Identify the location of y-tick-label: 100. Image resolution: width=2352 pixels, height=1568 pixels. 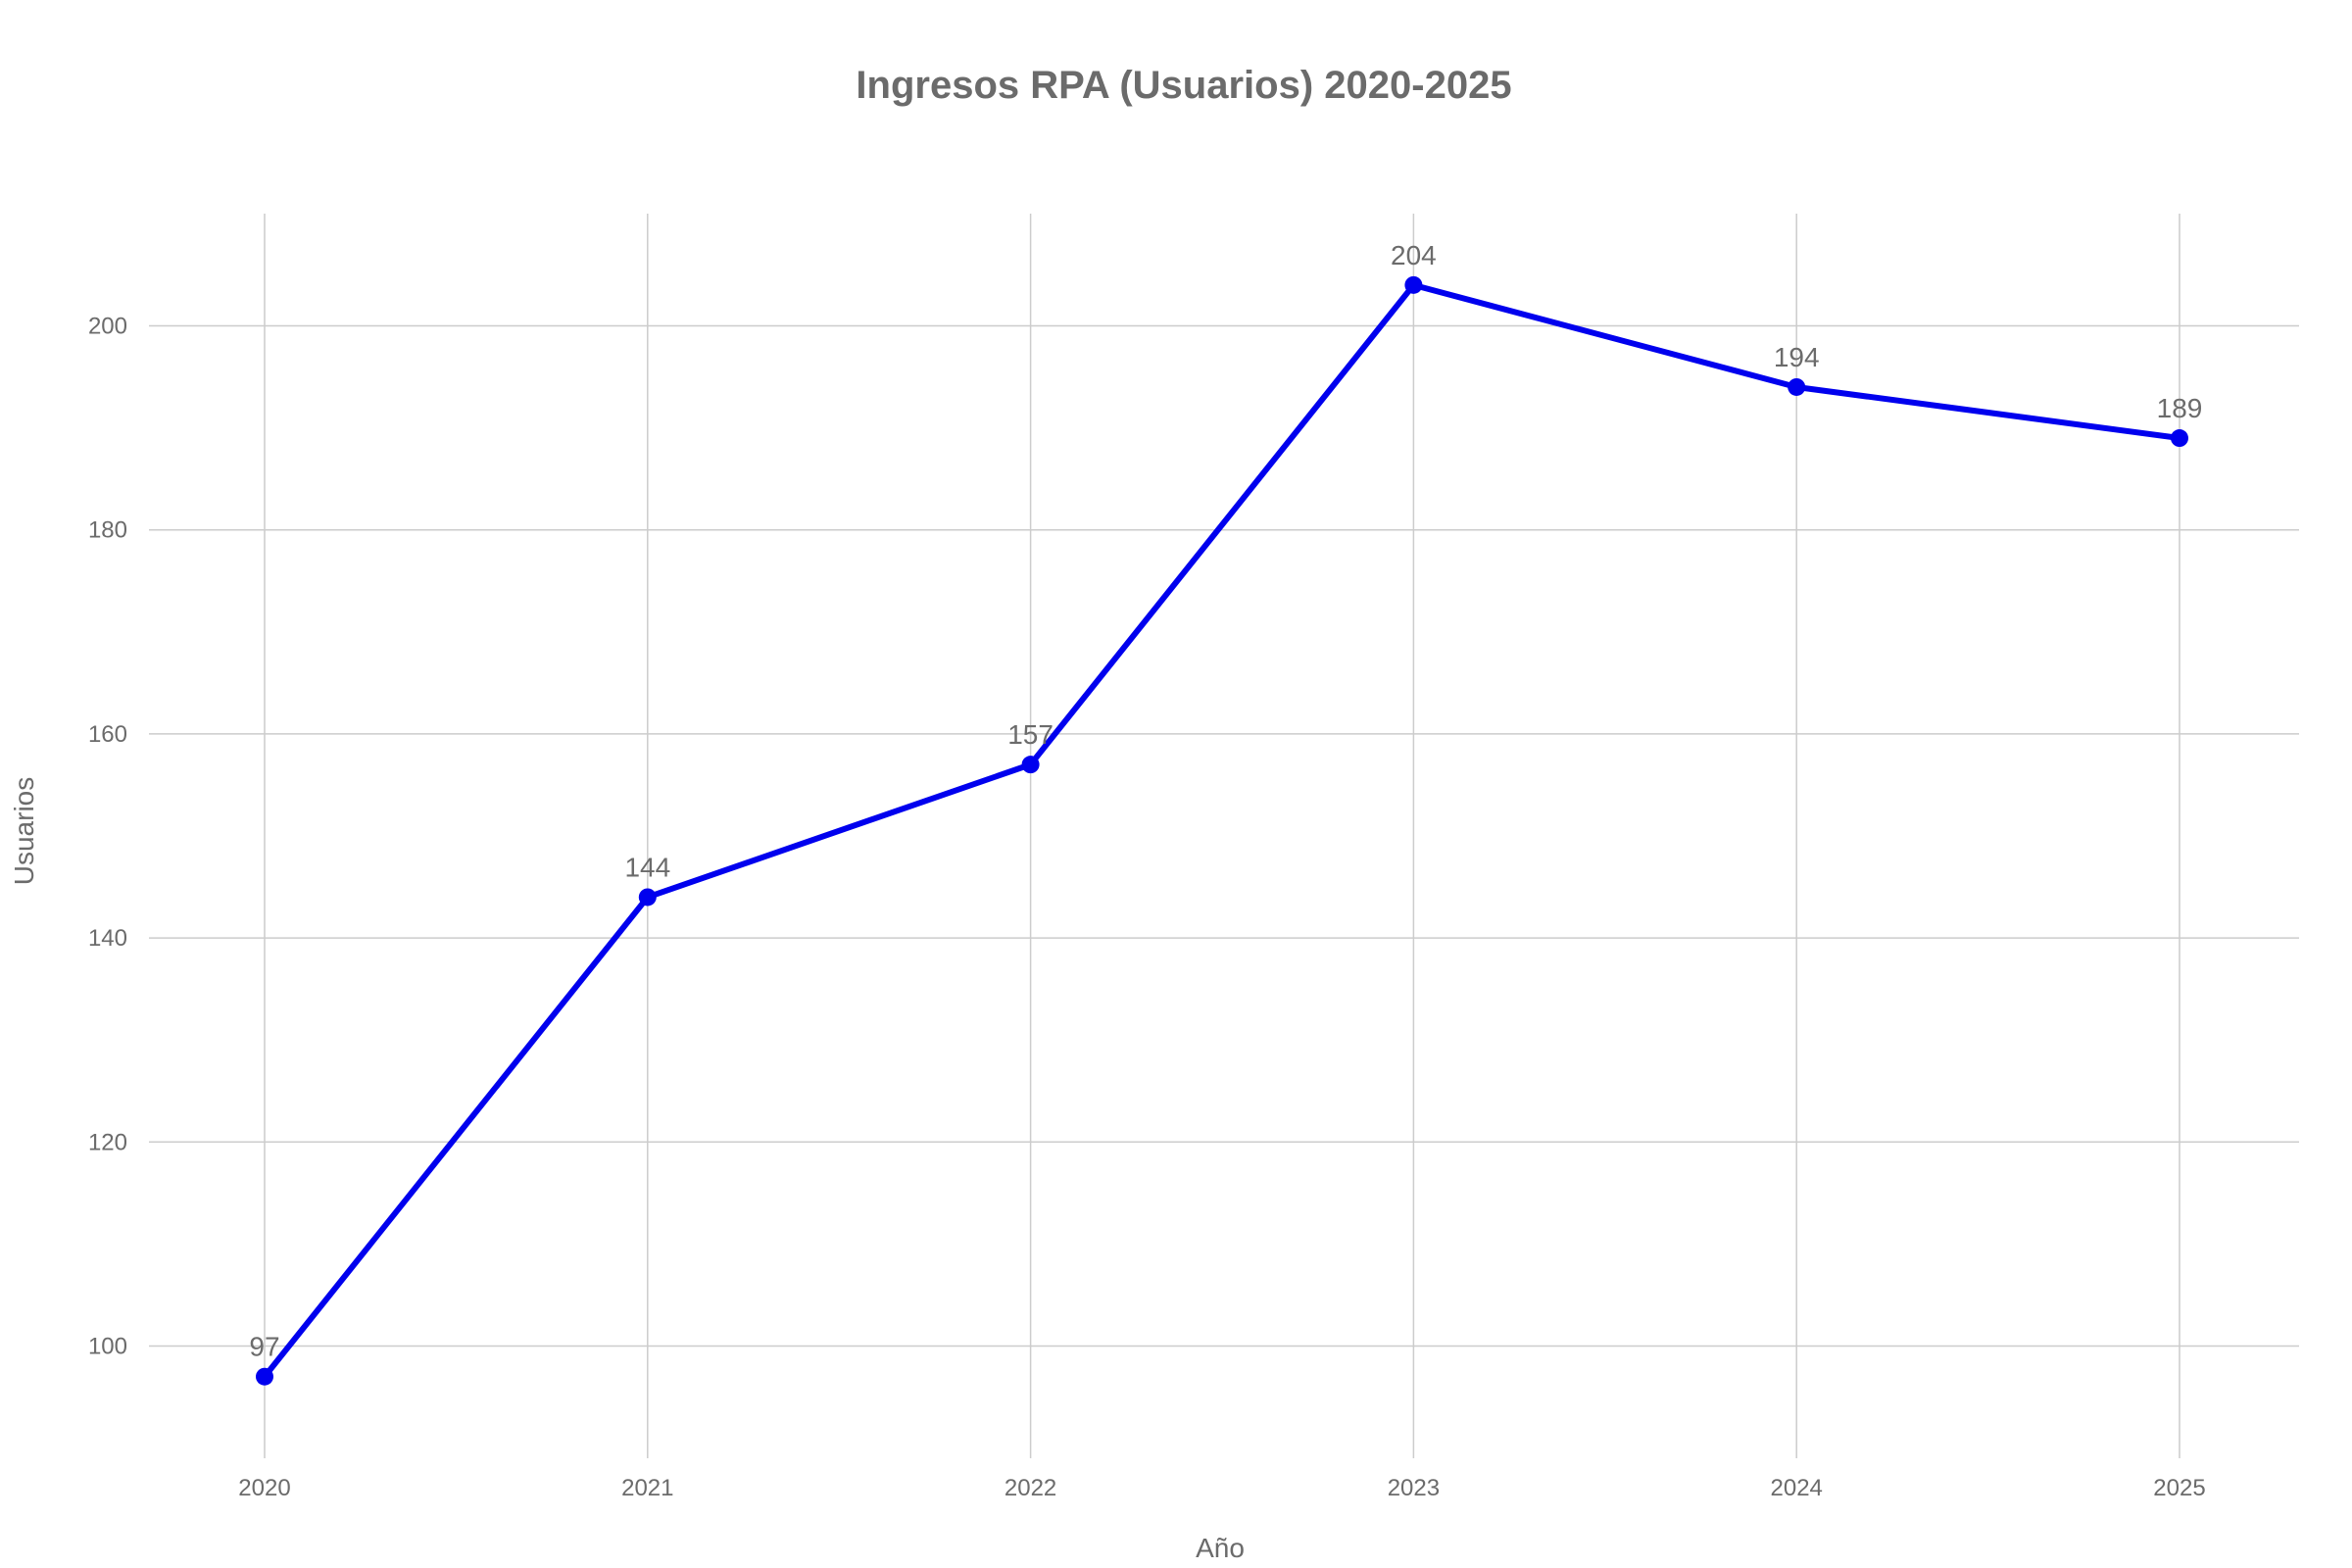
(107, 1346).